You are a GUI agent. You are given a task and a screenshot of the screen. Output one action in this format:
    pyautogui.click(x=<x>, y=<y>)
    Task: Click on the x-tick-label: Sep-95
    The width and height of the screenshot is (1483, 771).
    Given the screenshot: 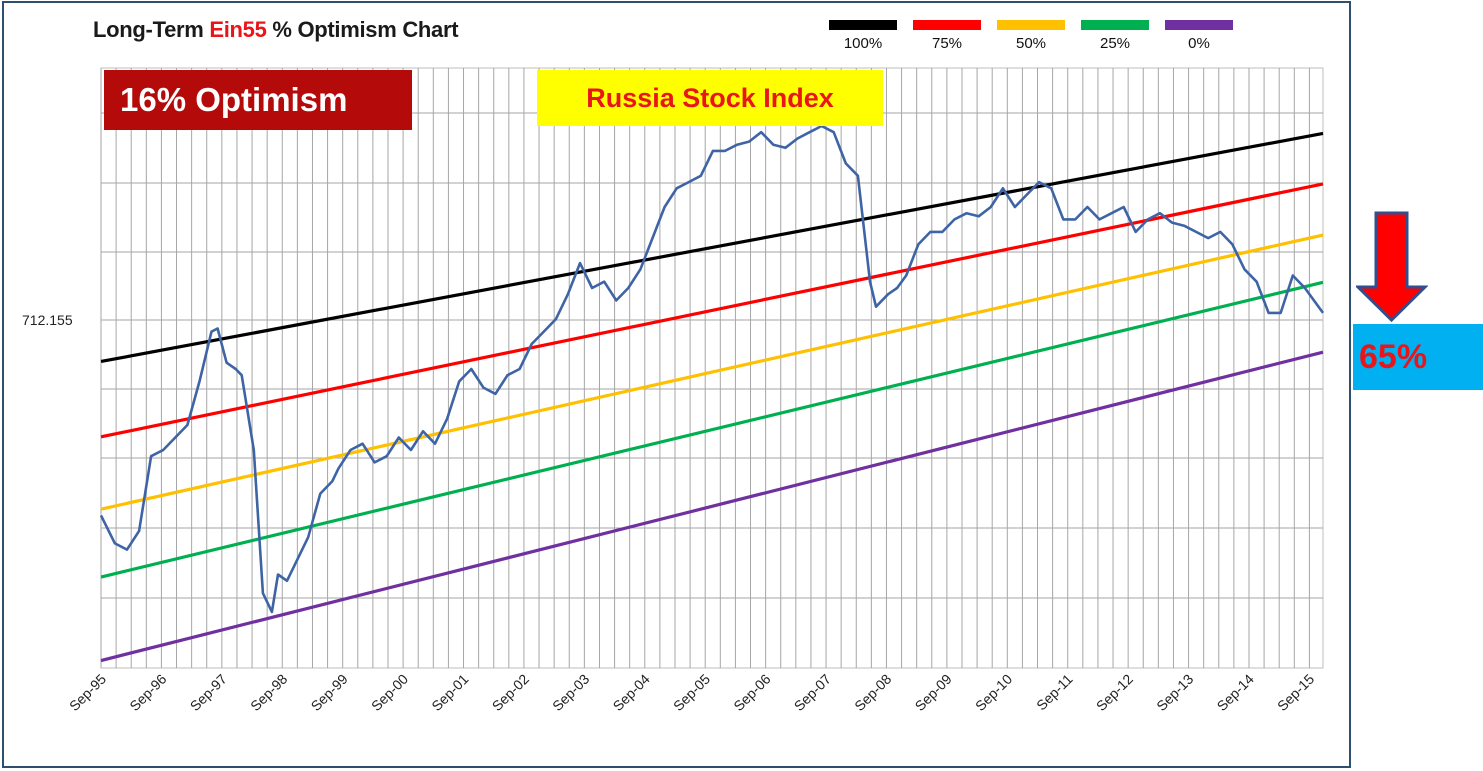 What is the action you would take?
    pyautogui.click(x=87, y=692)
    